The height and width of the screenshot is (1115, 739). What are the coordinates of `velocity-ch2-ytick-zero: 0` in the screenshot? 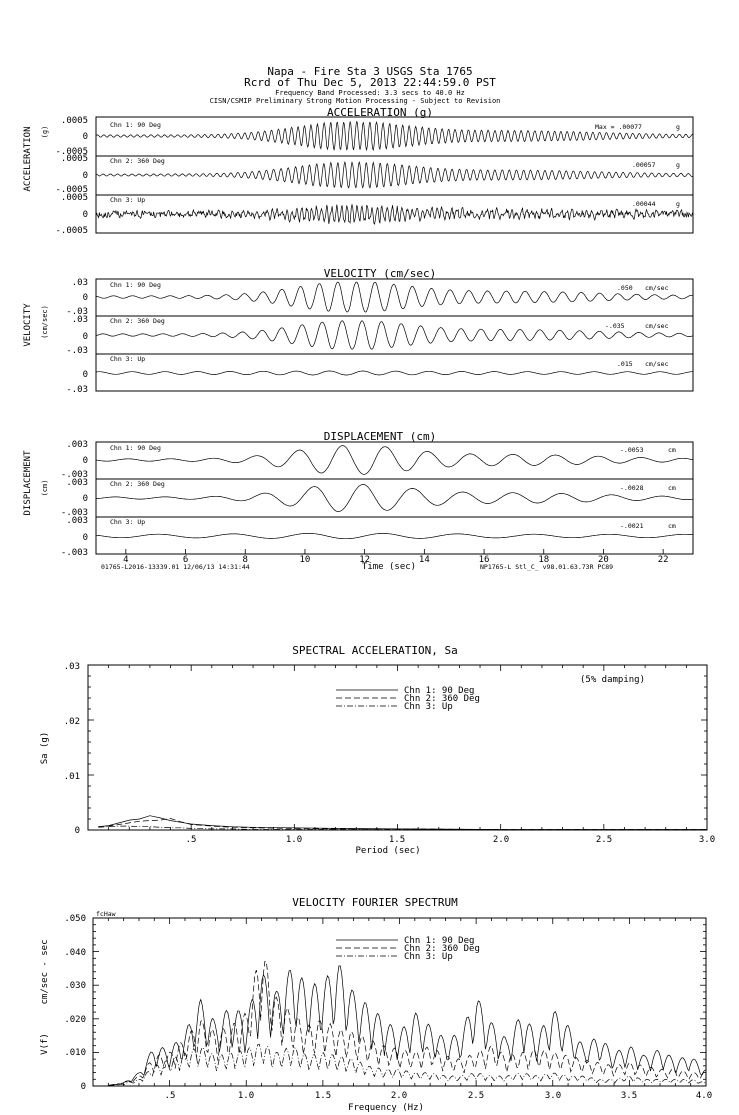 It's located at (85, 337).